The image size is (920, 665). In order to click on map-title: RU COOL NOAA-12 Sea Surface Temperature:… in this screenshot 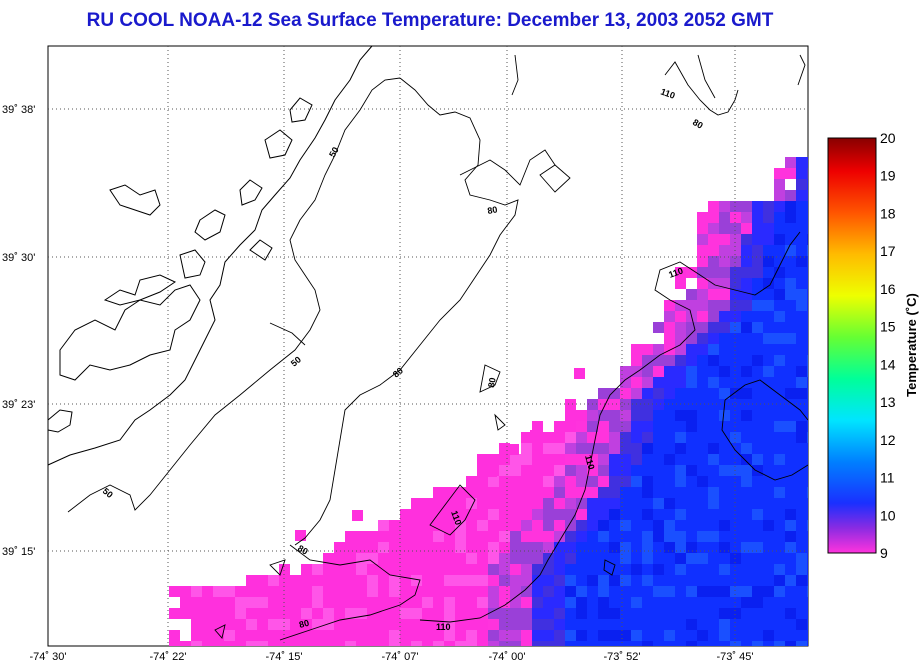, I will do `click(430, 20)`.